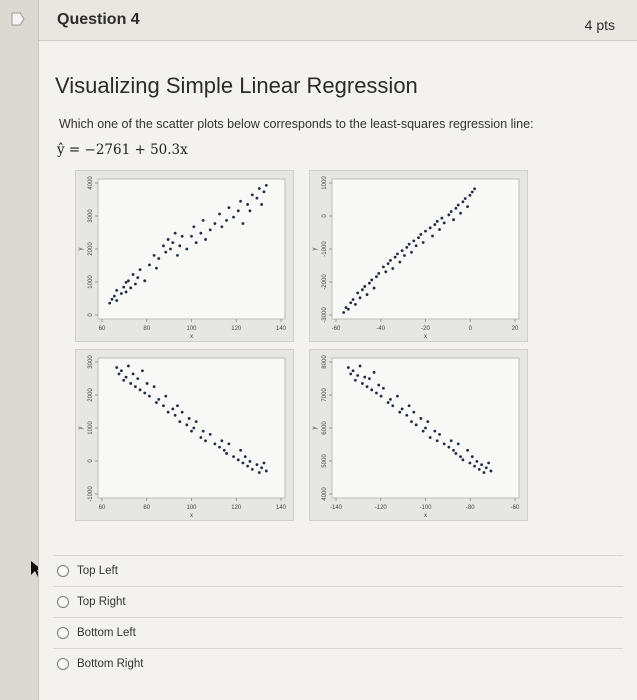 The image size is (637, 700). What do you see at coordinates (91, 183) in the screenshot?
I see `y-tick-label: 4000` at bounding box center [91, 183].